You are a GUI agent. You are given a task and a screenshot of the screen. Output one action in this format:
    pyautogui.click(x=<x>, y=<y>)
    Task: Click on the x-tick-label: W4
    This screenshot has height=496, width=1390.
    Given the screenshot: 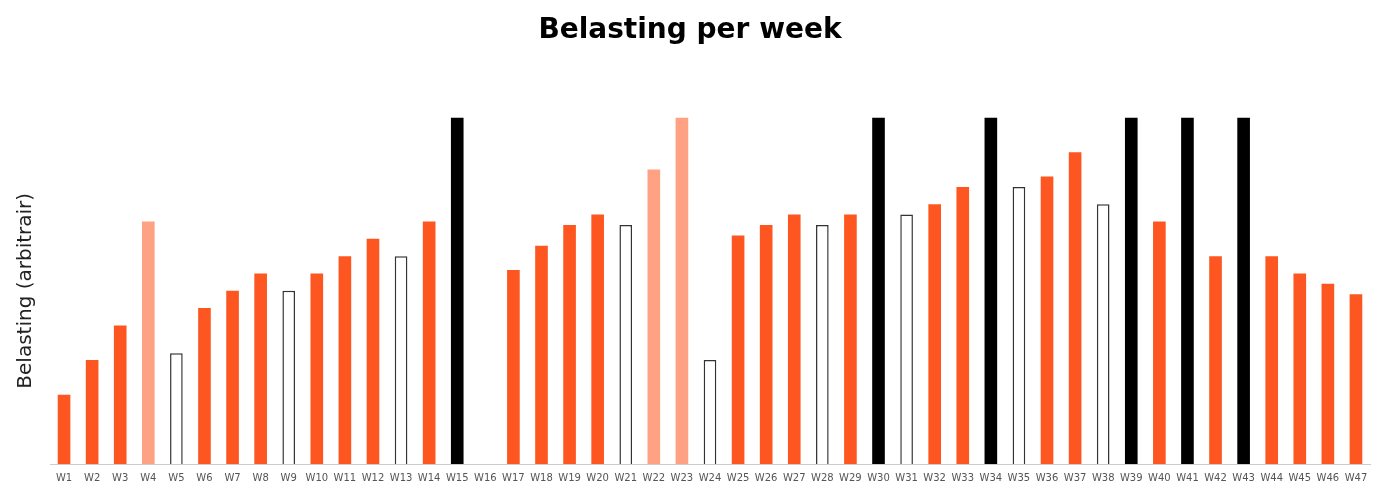 What is the action you would take?
    pyautogui.click(x=148, y=477)
    